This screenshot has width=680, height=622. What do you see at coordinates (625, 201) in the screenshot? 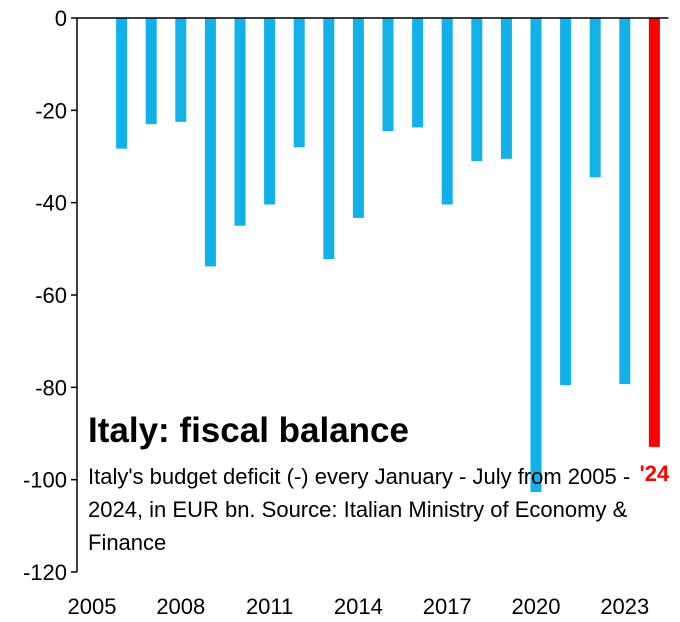
I see `bar-2023` at bounding box center [625, 201].